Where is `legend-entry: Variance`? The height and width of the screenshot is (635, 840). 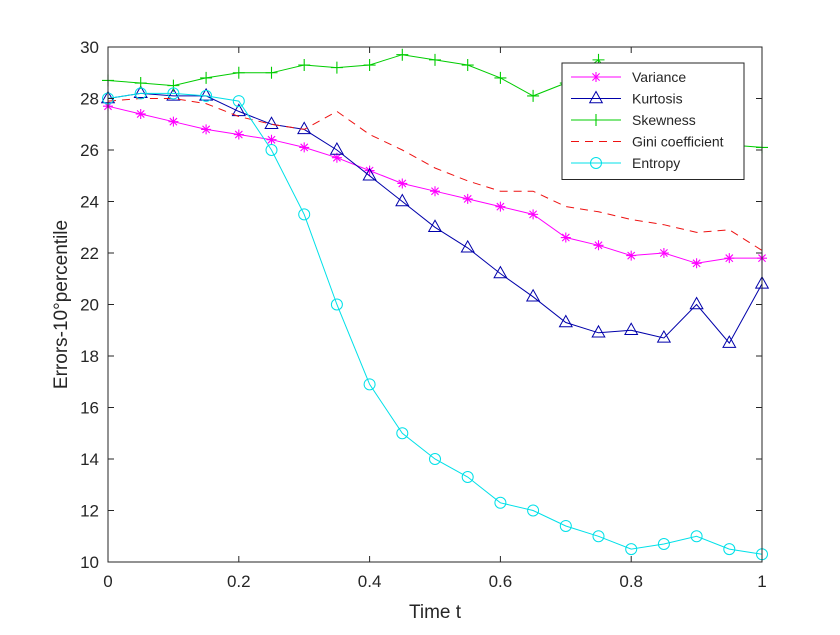
legend-entry: Variance is located at coordinates (628, 77).